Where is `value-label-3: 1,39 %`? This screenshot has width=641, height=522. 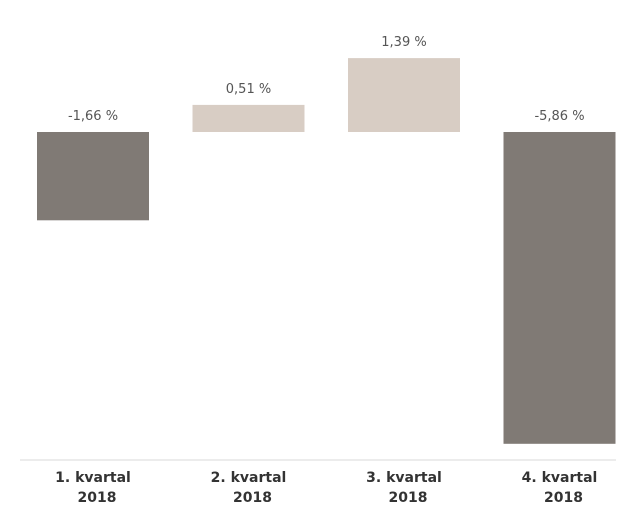 value-label-3: 1,39 % is located at coordinates (403, 42).